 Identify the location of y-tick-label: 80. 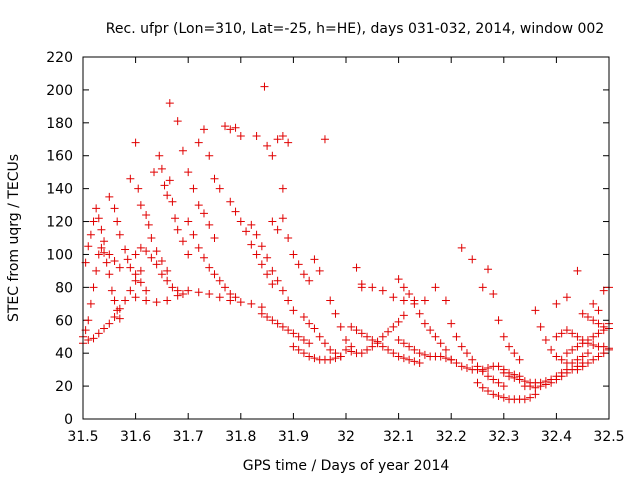
(64, 288).